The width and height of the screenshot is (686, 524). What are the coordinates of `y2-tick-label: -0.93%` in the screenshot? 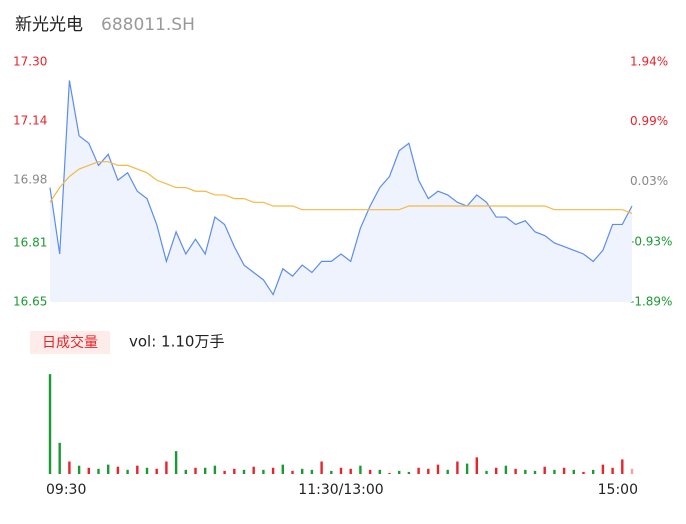 It's located at (651, 241).